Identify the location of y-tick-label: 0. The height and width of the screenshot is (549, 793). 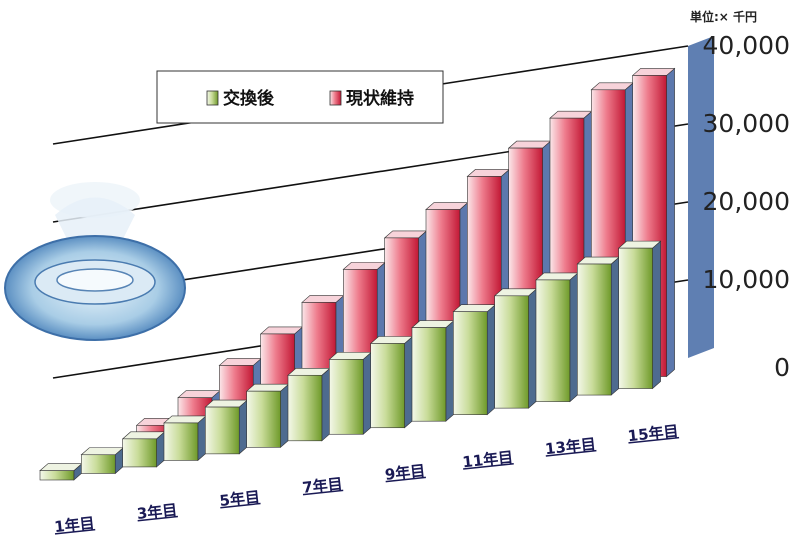
(782, 367).